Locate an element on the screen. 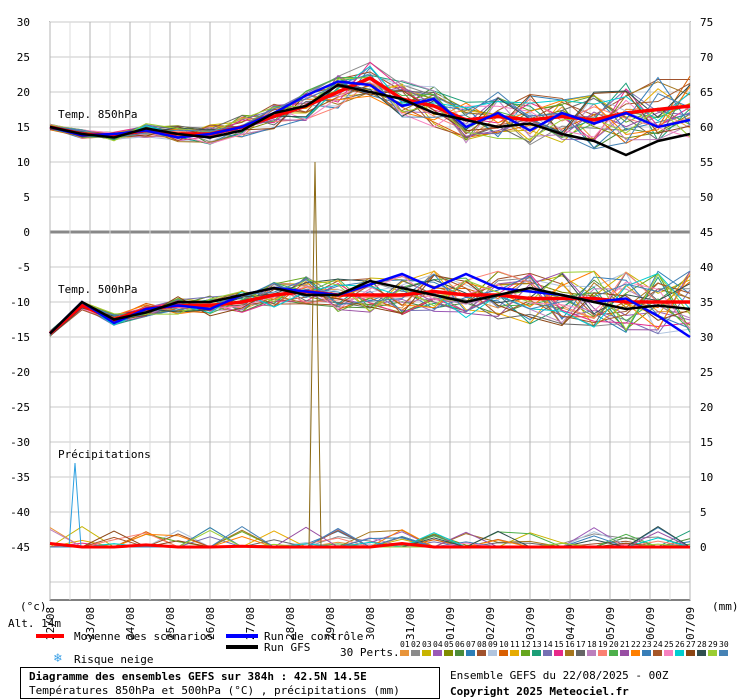 The height and width of the screenshot is (700, 740). pert-label: 06 is located at coordinates (460, 644).